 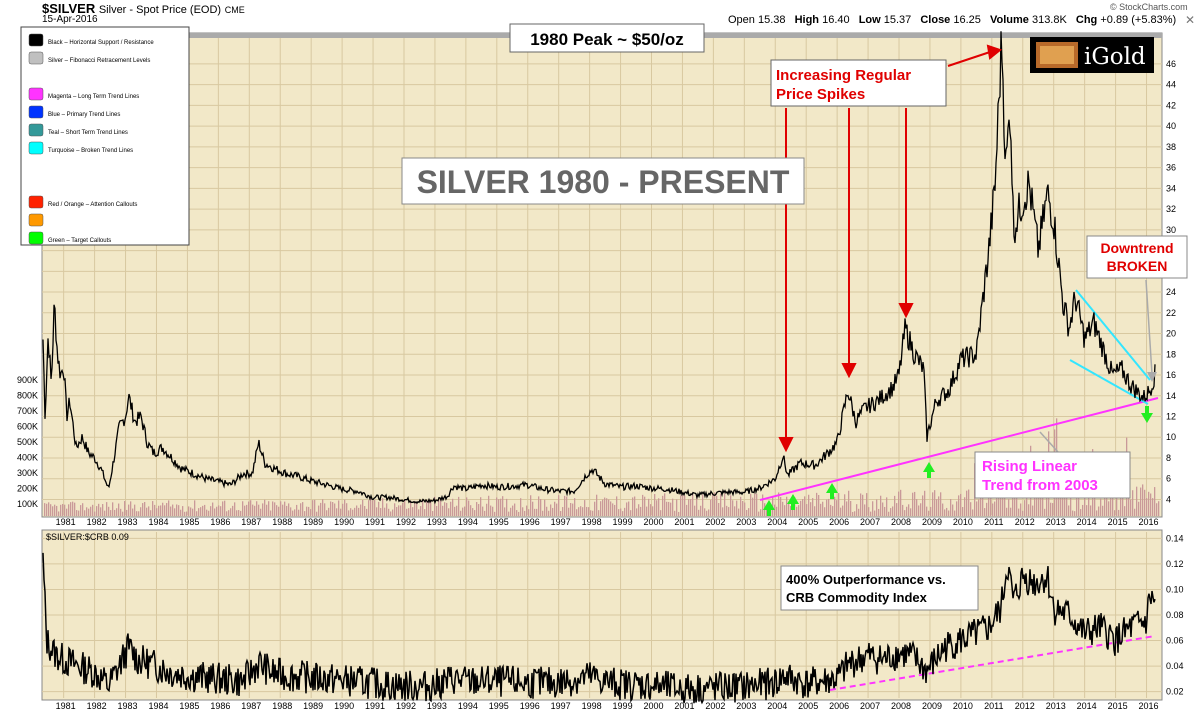 What do you see at coordinates (769, 508) in the screenshot?
I see `green-arrow-2003` at bounding box center [769, 508].